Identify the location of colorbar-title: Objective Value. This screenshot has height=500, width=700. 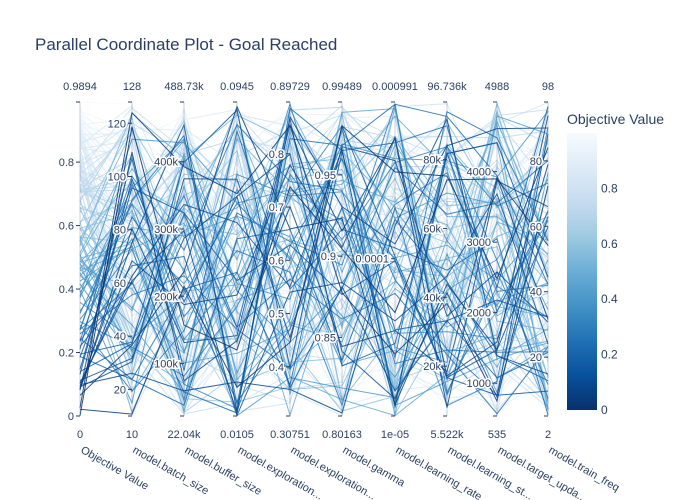
(615, 119).